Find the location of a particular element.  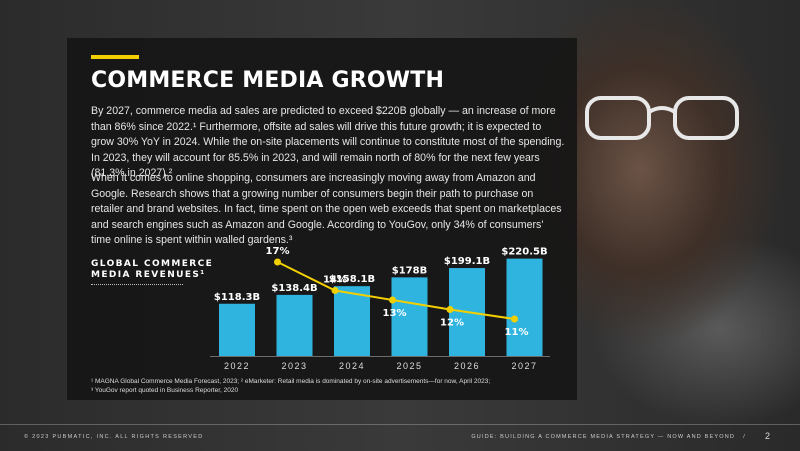

bar-value-label-2023: $138.4B is located at coordinates (294, 288).